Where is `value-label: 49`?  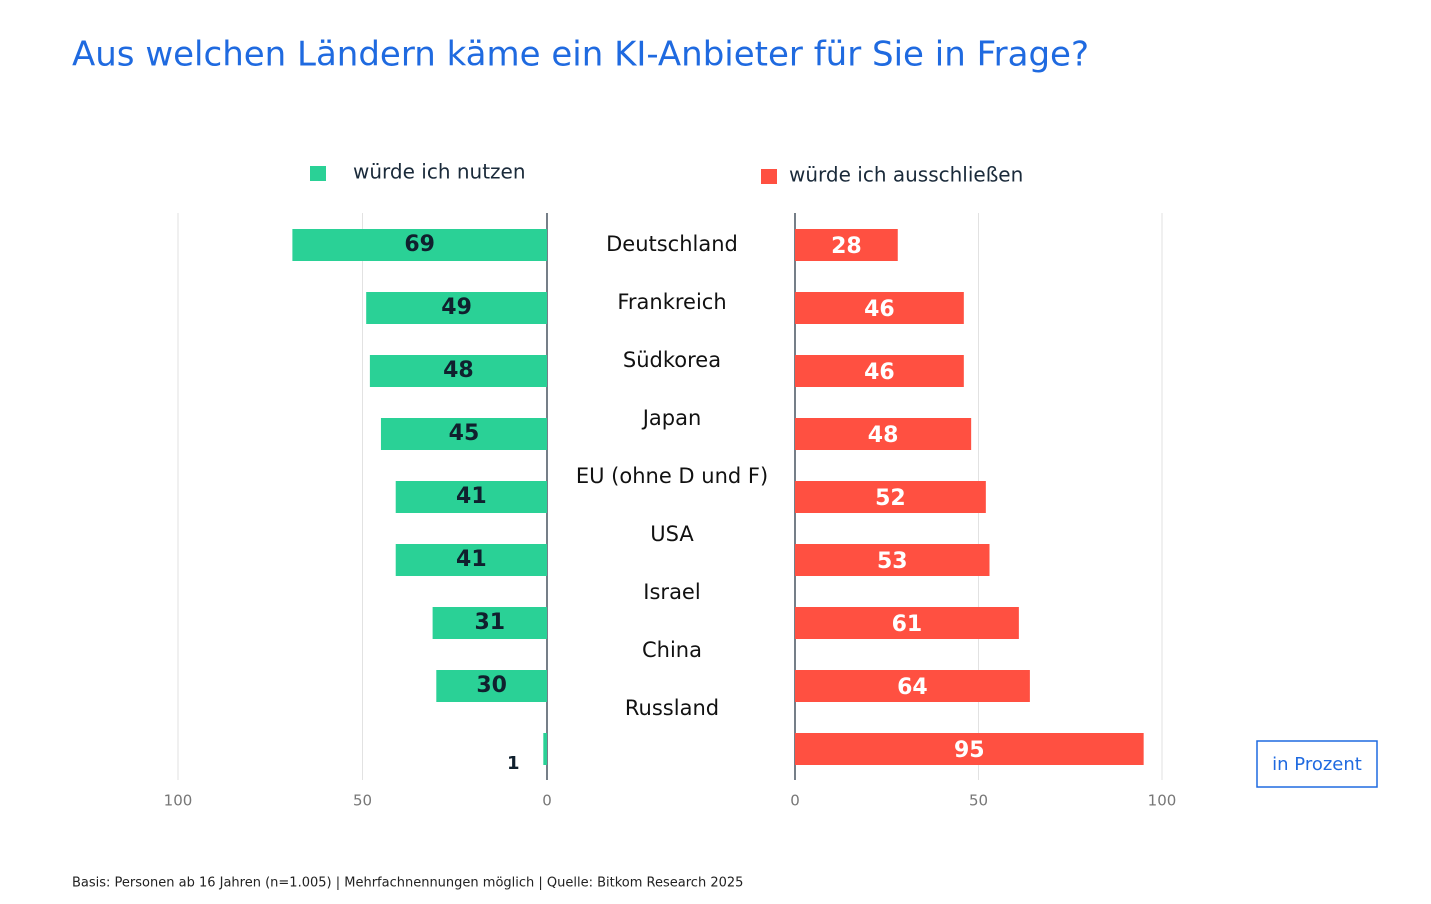
value-label: 49 is located at coordinates (456, 307).